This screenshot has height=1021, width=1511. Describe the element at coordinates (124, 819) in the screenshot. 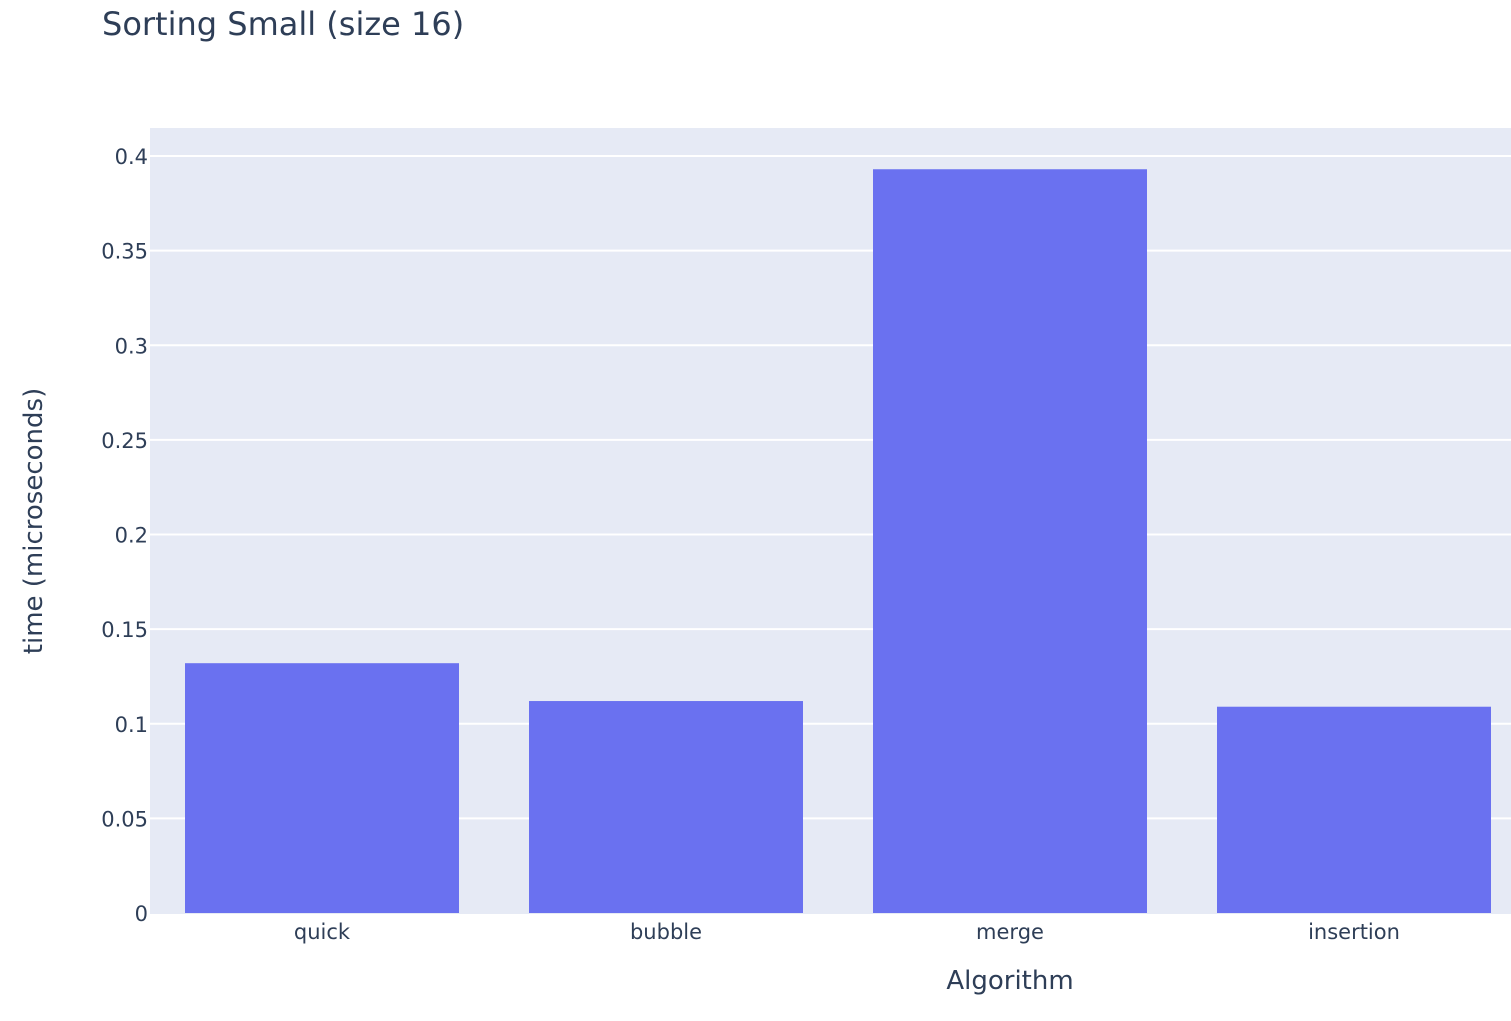

I see `y-tick-label: 0.05` at that location.